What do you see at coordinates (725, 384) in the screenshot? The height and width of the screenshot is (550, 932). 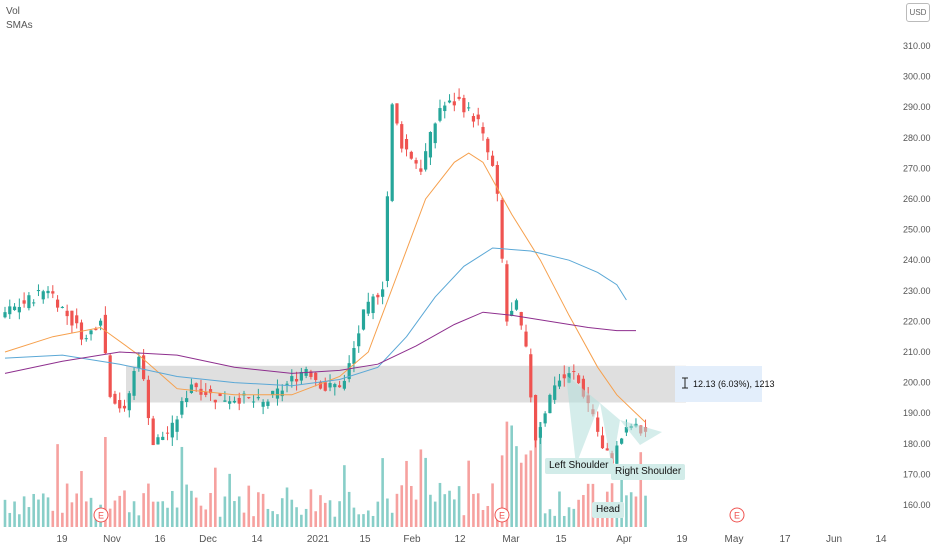 I see `price-range-measure: 12.13 (6.03%), 1213` at bounding box center [725, 384].